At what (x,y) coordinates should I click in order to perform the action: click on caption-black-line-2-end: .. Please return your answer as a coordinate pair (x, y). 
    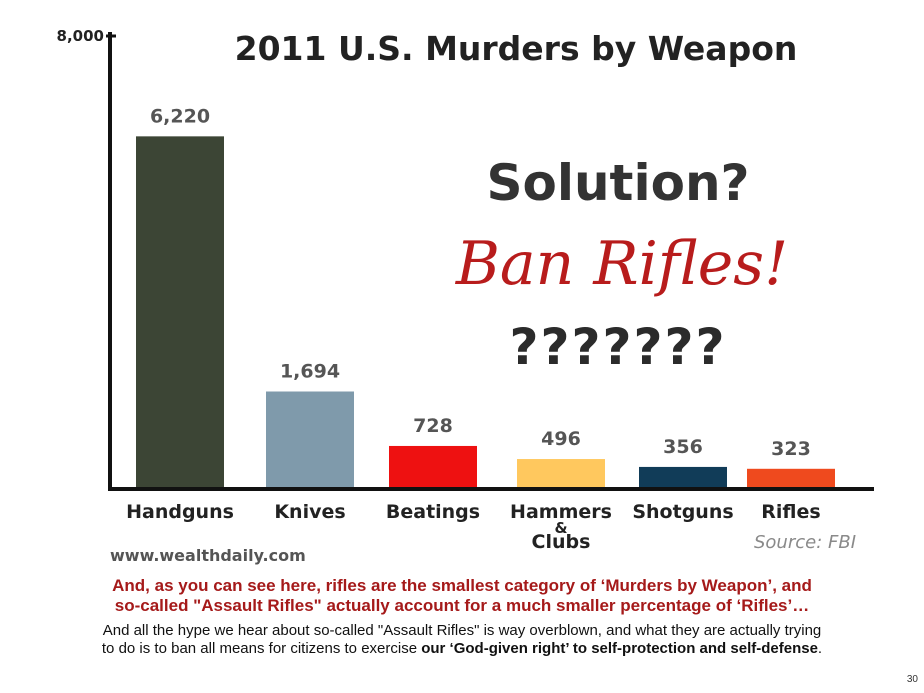
    Looking at the image, I should click on (820, 648).